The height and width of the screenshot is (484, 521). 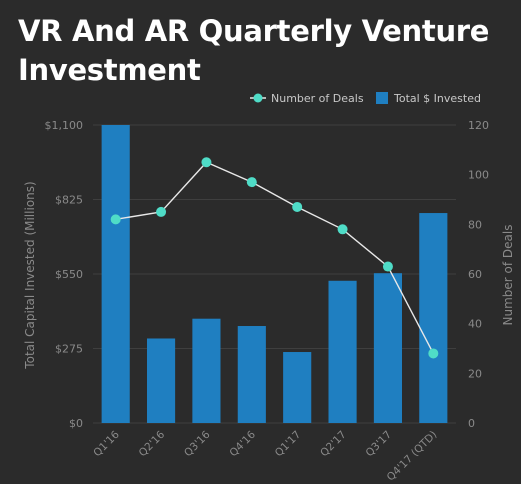 What do you see at coordinates (69, 349) in the screenshot?
I see `y-tick-label: $275` at bounding box center [69, 349].